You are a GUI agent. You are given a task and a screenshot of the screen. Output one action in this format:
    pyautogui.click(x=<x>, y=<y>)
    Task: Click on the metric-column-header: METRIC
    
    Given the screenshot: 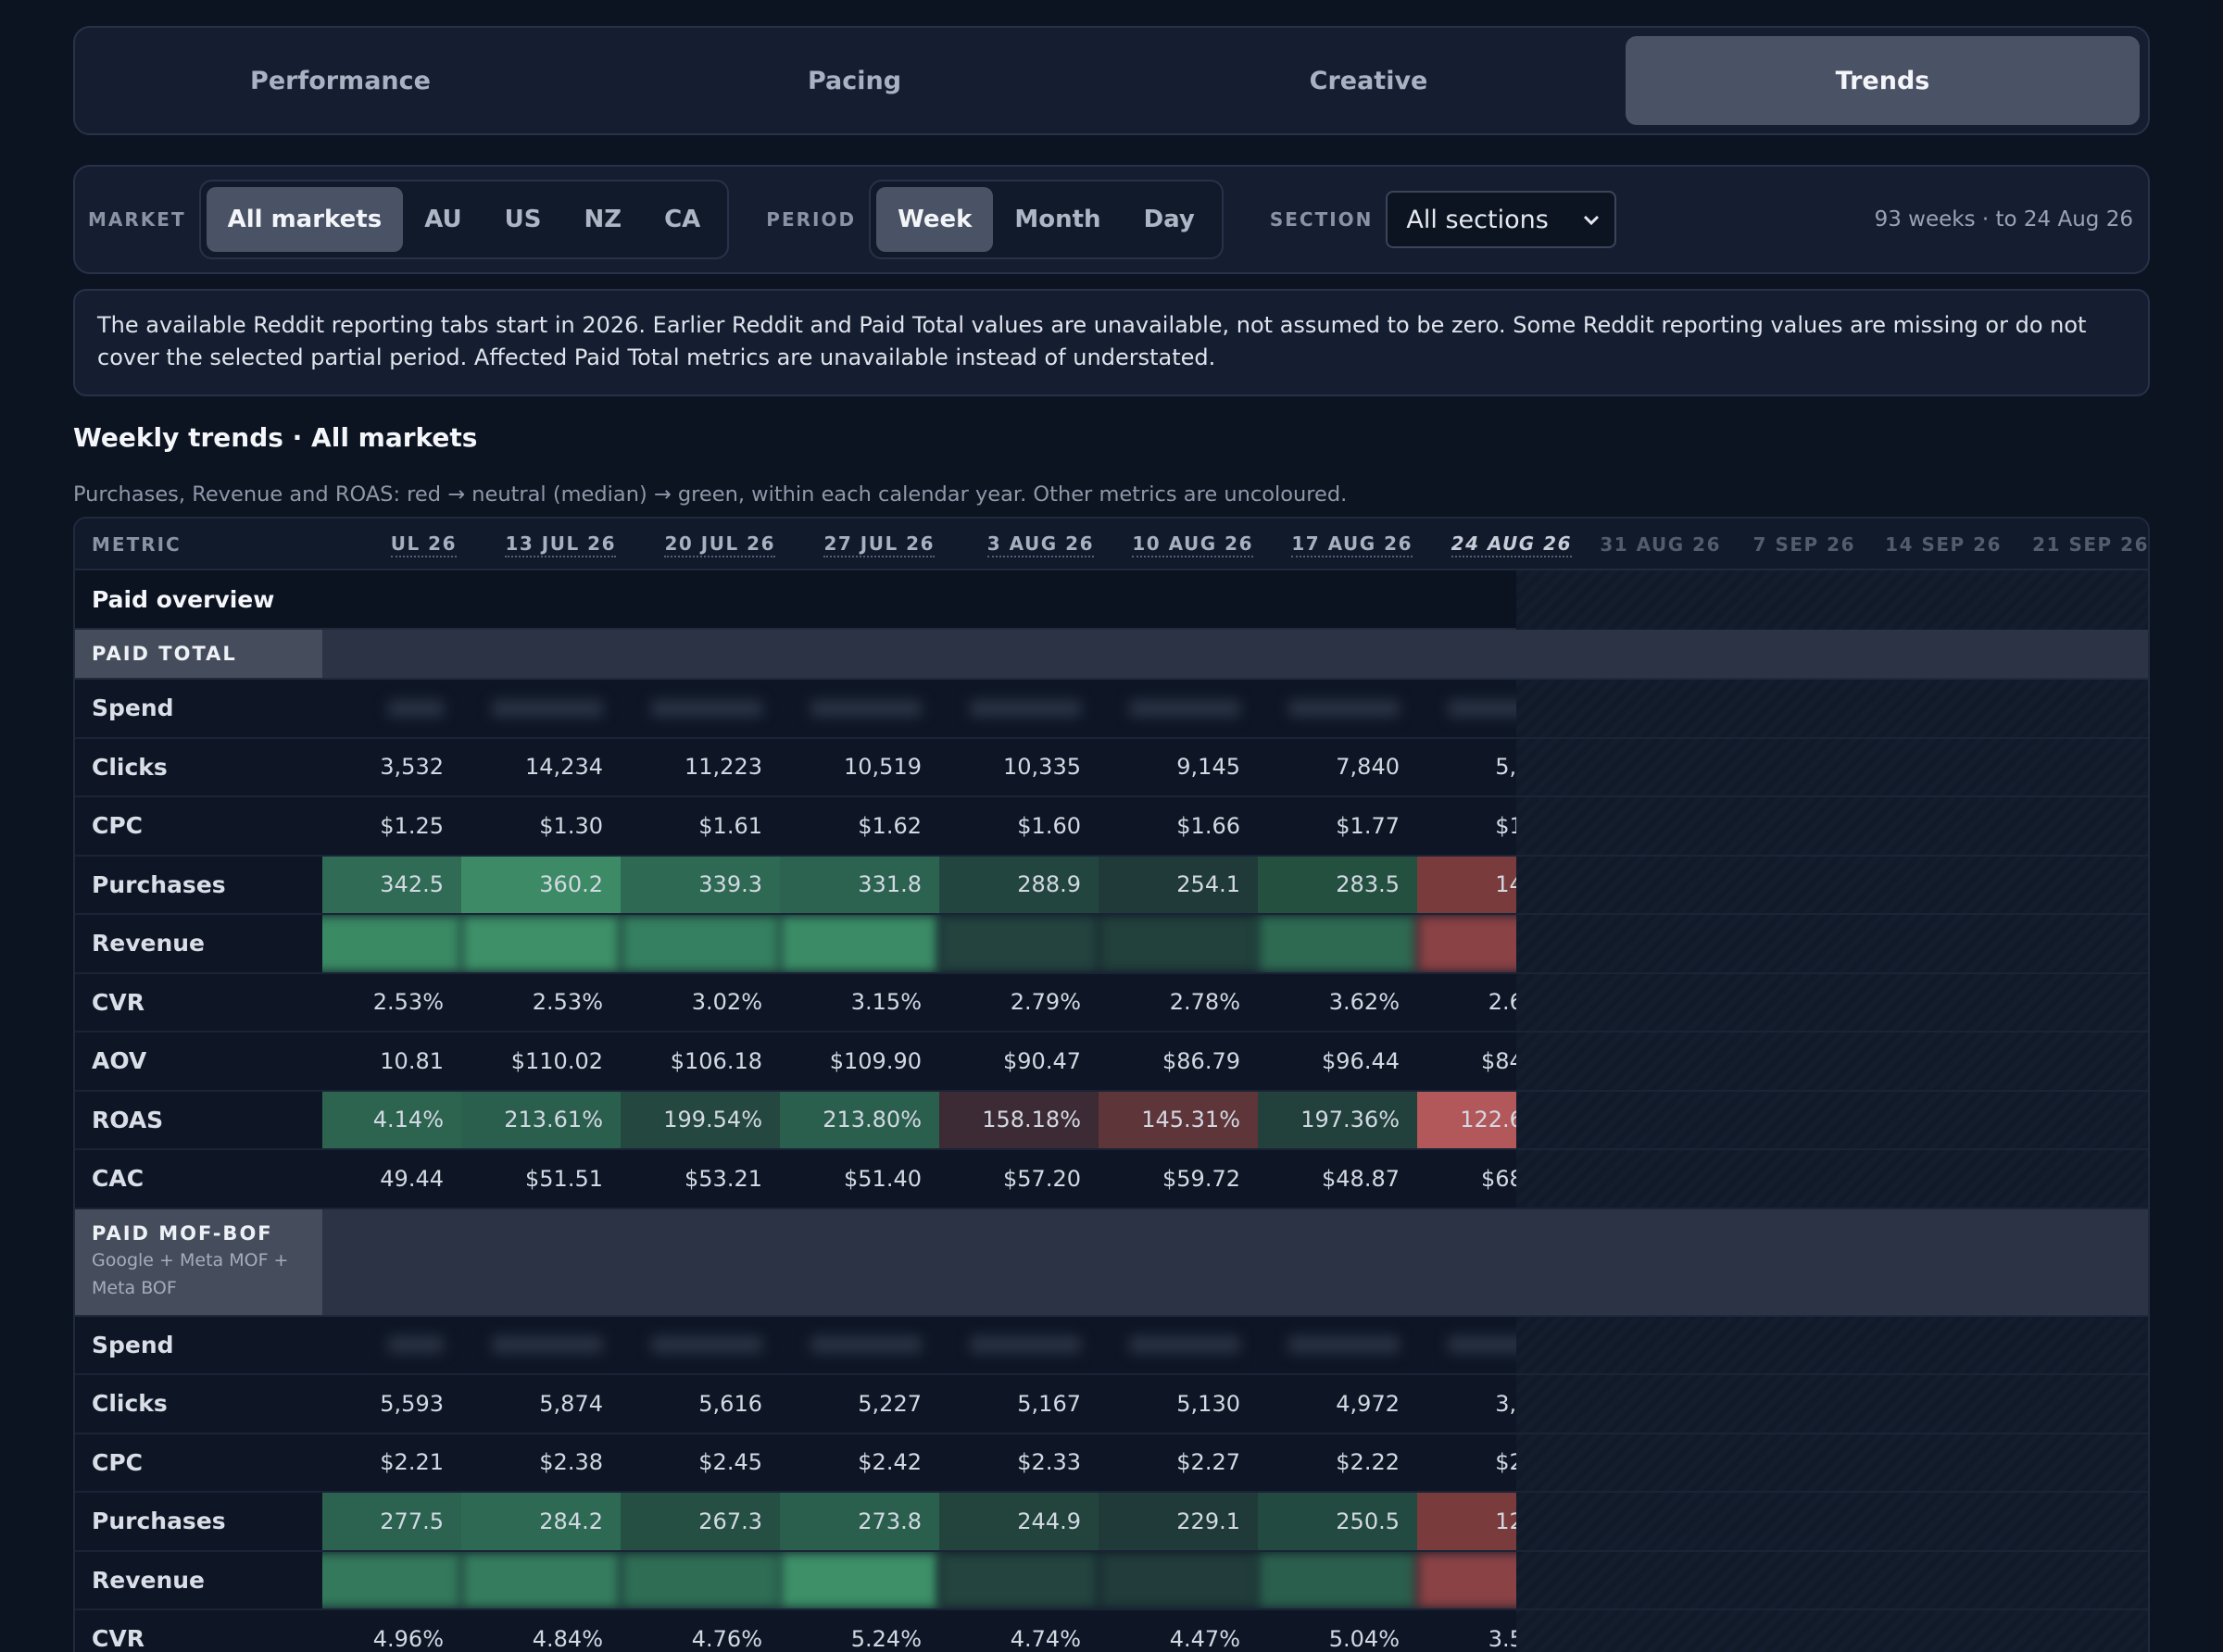 What is the action you would take?
    pyautogui.click(x=137, y=544)
    